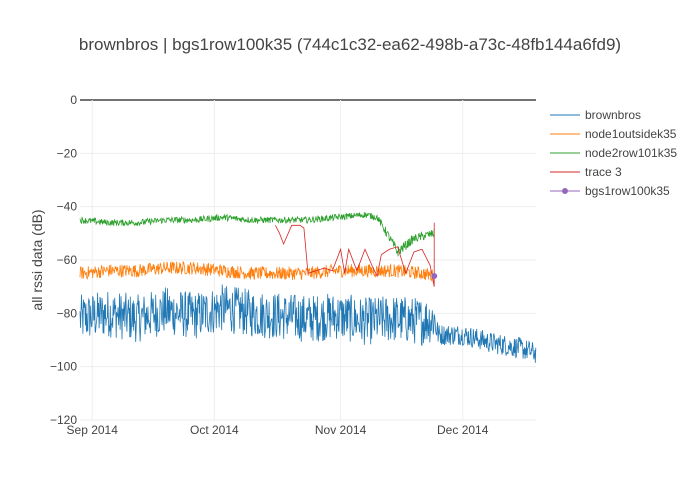 The height and width of the screenshot is (500, 700). I want to click on series-point-bgs1row100k35, so click(434, 276).